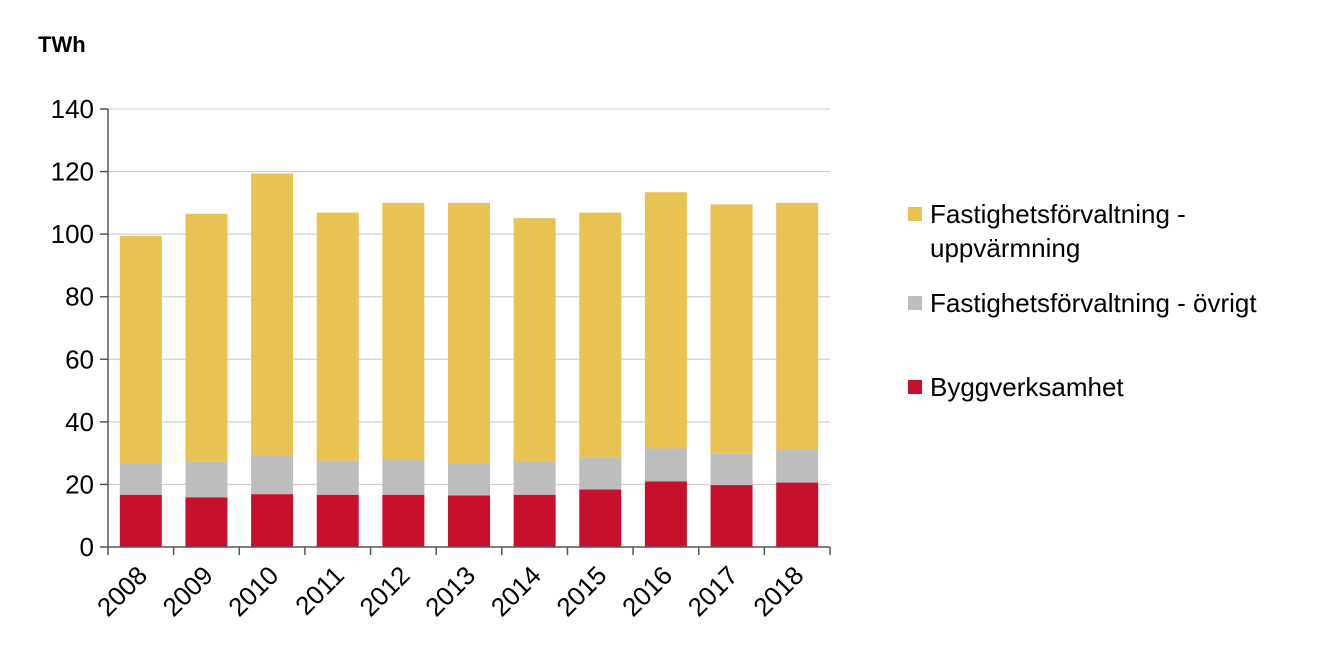  I want to click on legend-label-line: Byggverksamhet, so click(1027, 387).